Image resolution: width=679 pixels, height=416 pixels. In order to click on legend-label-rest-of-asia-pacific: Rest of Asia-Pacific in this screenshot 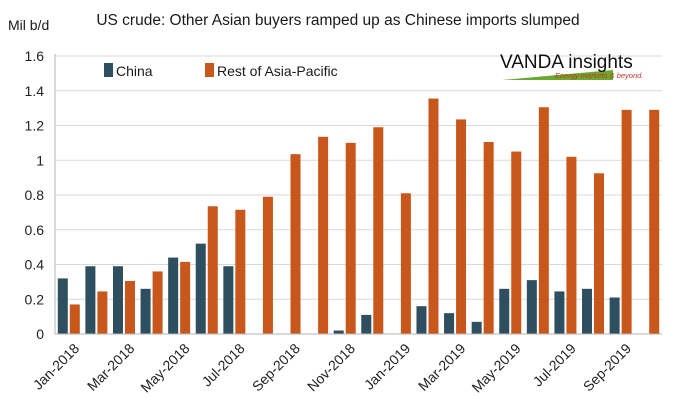, I will do `click(277, 71)`.